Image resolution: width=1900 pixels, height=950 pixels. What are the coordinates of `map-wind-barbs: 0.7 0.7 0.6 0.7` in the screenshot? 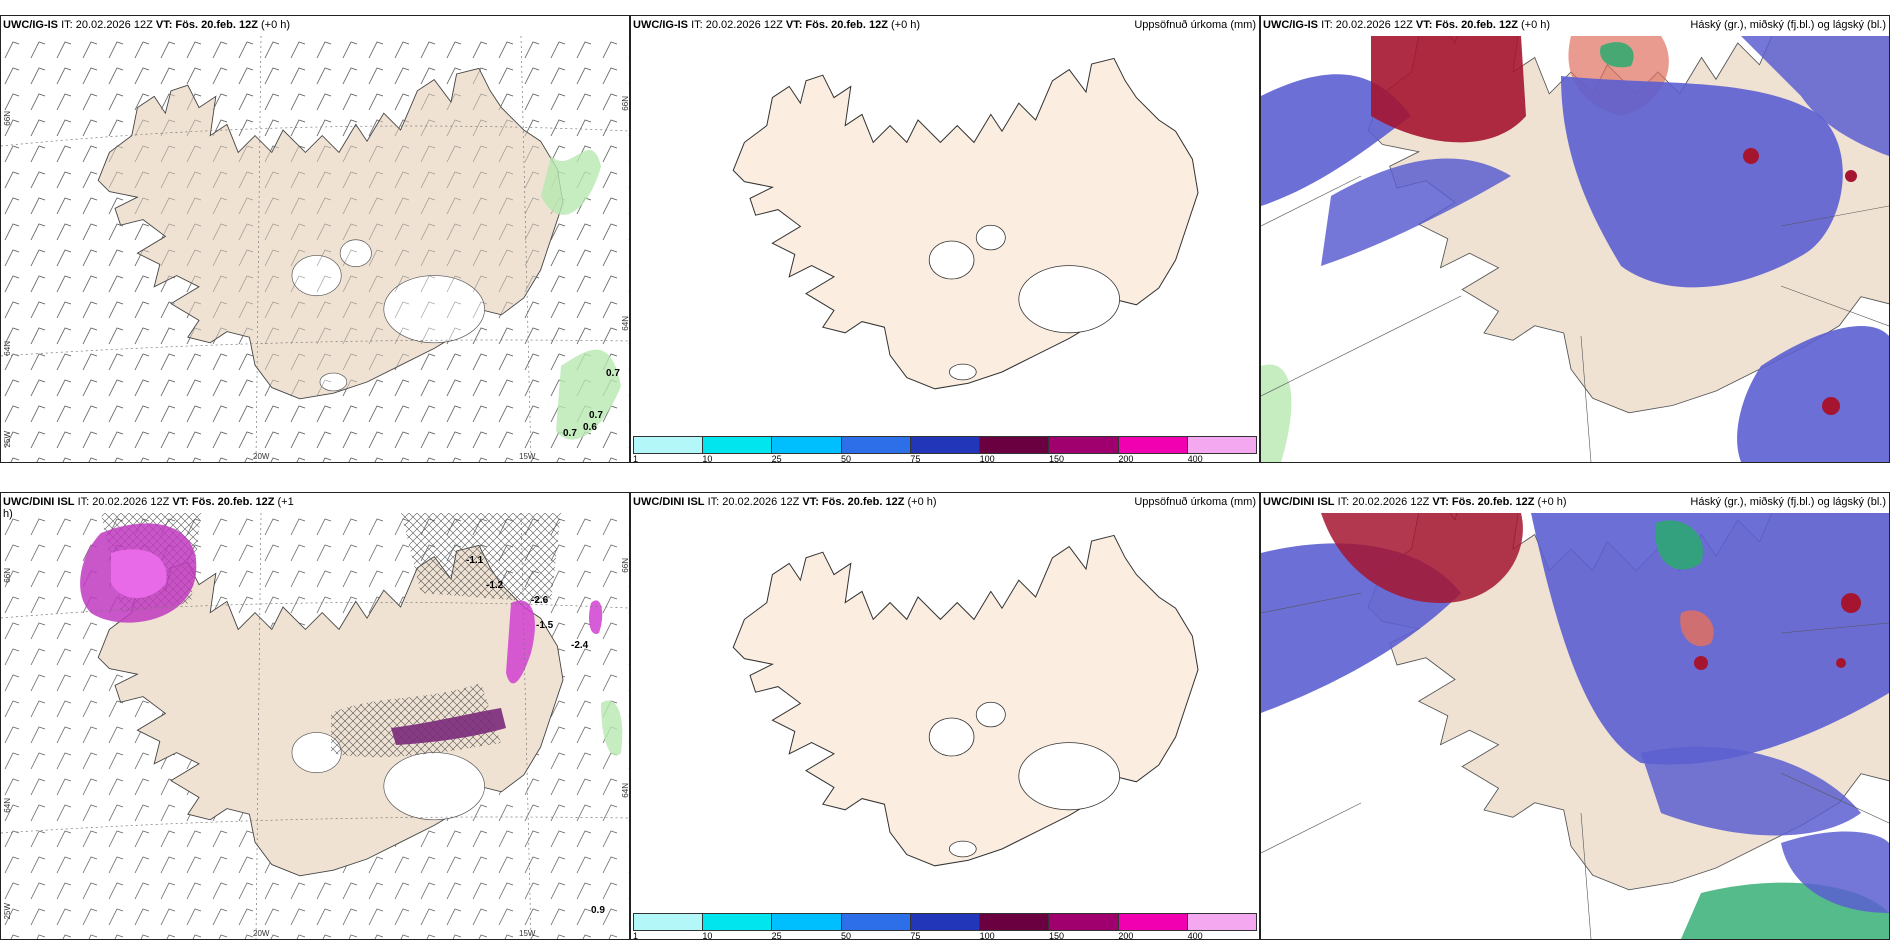 It's located at (315, 249).